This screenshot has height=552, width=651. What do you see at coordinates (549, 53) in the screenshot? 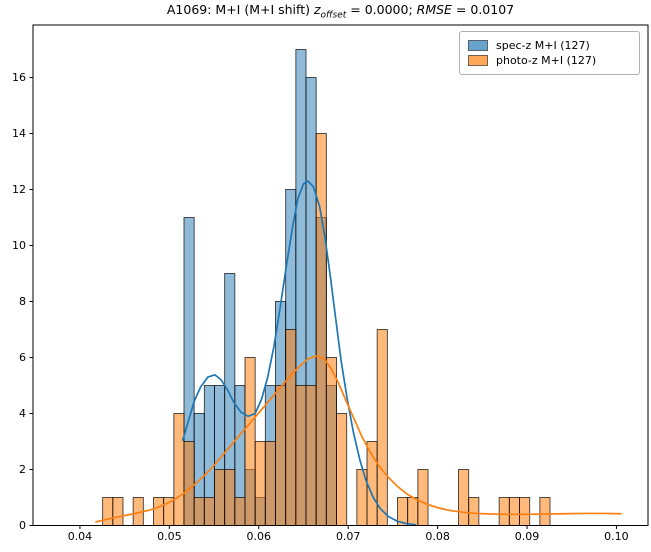
I see `legend: spec-z M+I (127) photo-z M+I (127)` at bounding box center [549, 53].